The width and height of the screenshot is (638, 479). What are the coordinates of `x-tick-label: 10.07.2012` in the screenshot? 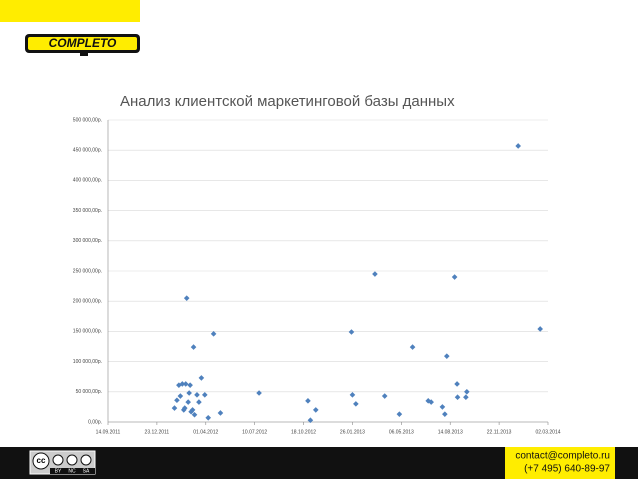 It's located at (254, 432).